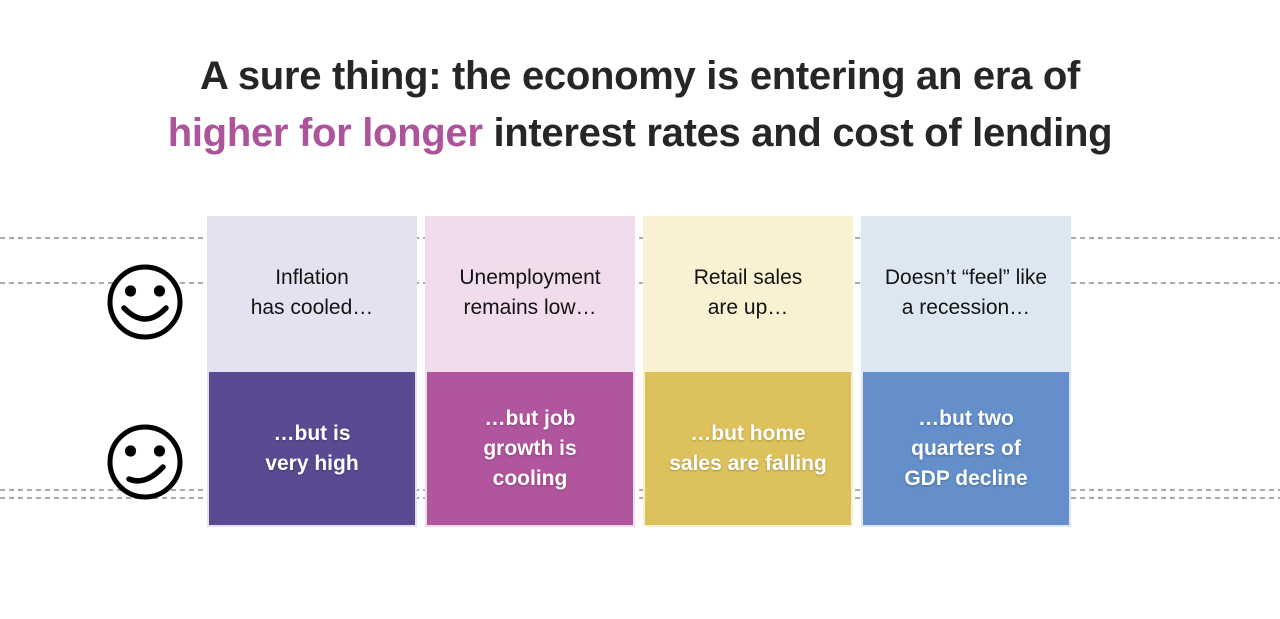  Describe the element at coordinates (312, 448) in the screenshot. I see `card-but-very-high: …but is very high` at that location.